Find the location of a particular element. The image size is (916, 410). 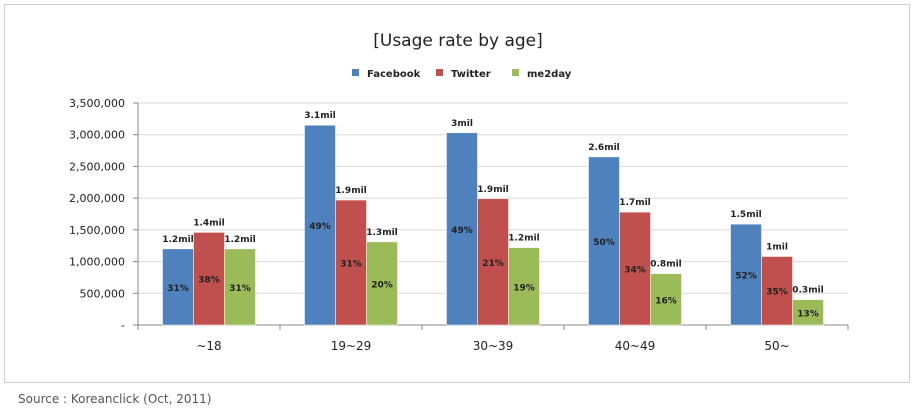

source-note: Source : Koreanclick (Oct, 2011) is located at coordinates (115, 399).